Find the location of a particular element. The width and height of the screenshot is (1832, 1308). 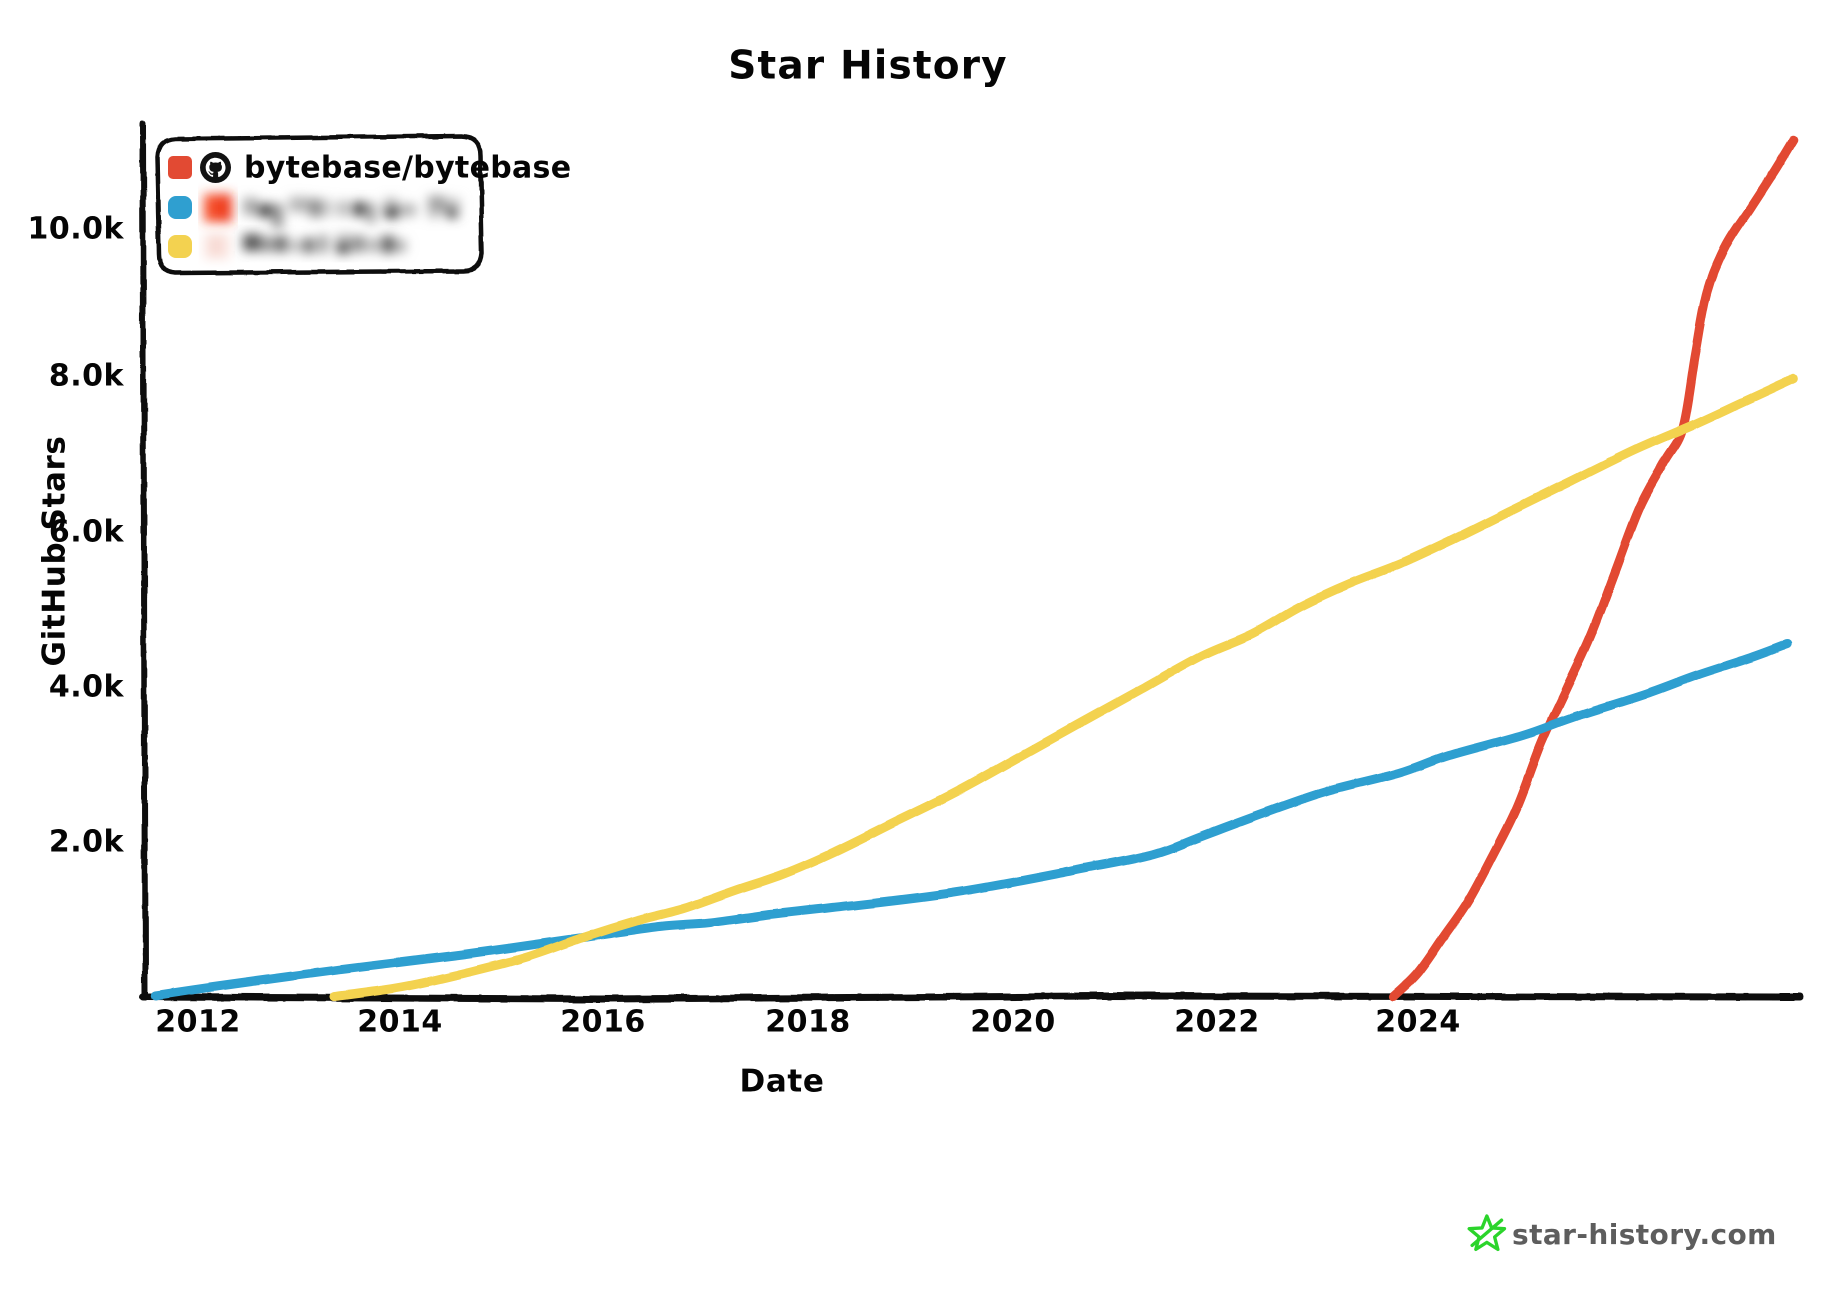

legend-item-bytebase: bytebase/bytebase is located at coordinates (369, 168).